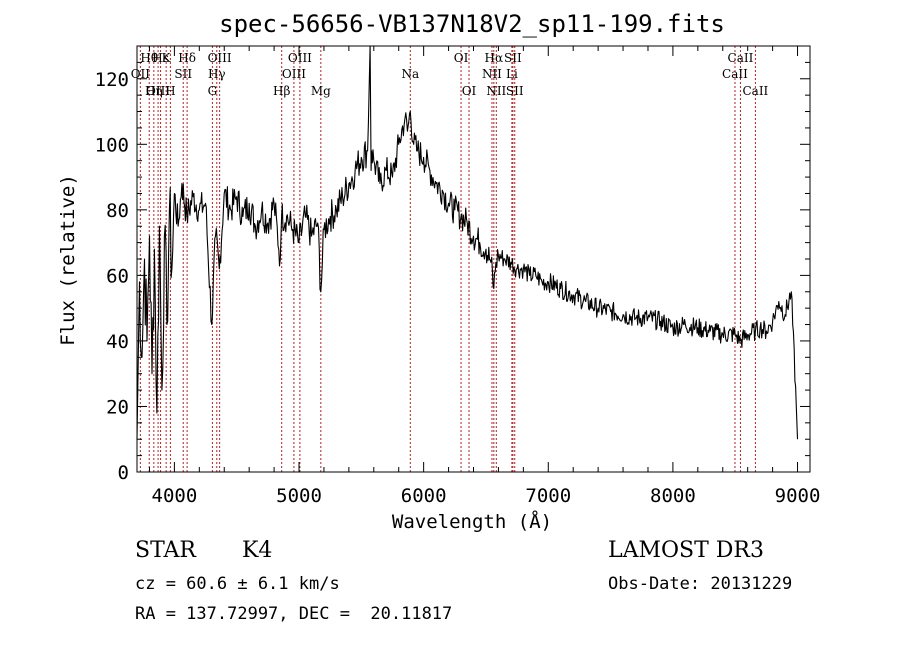 Image resolution: width=900 pixels, height=649 pixels. What do you see at coordinates (213, 91) in the screenshot?
I see `line-label: G` at bounding box center [213, 91].